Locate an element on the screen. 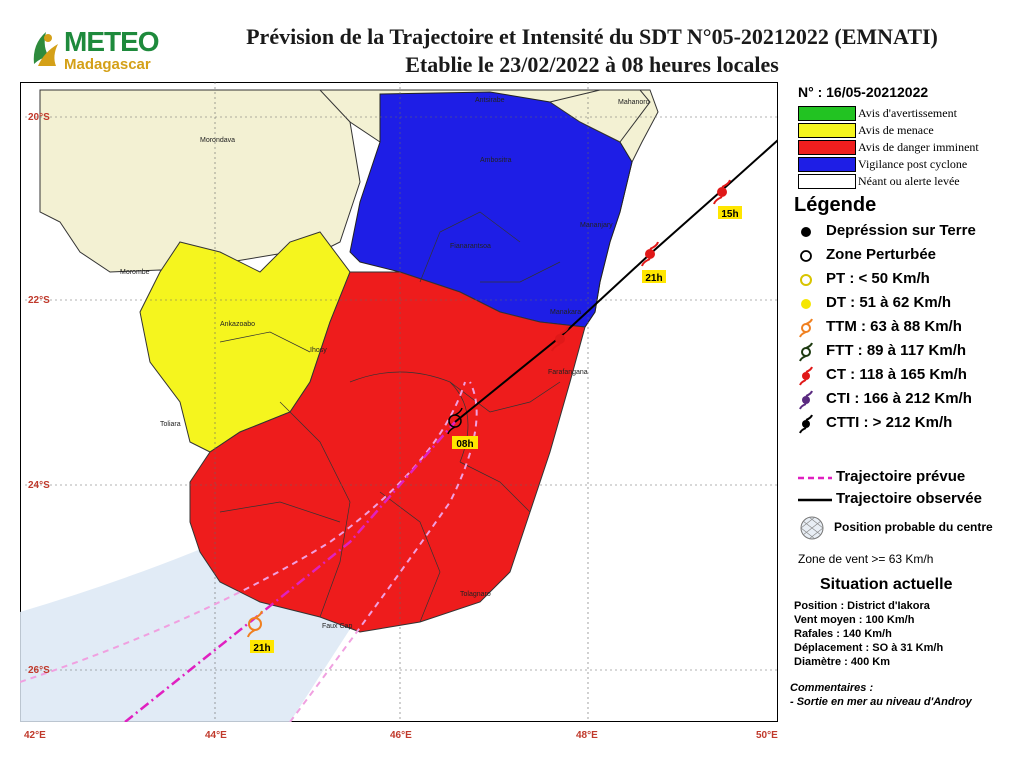 The height and width of the screenshot is (768, 1024). alert-row-vigilance: Vigilance post cyclone is located at coordinates (908, 164).